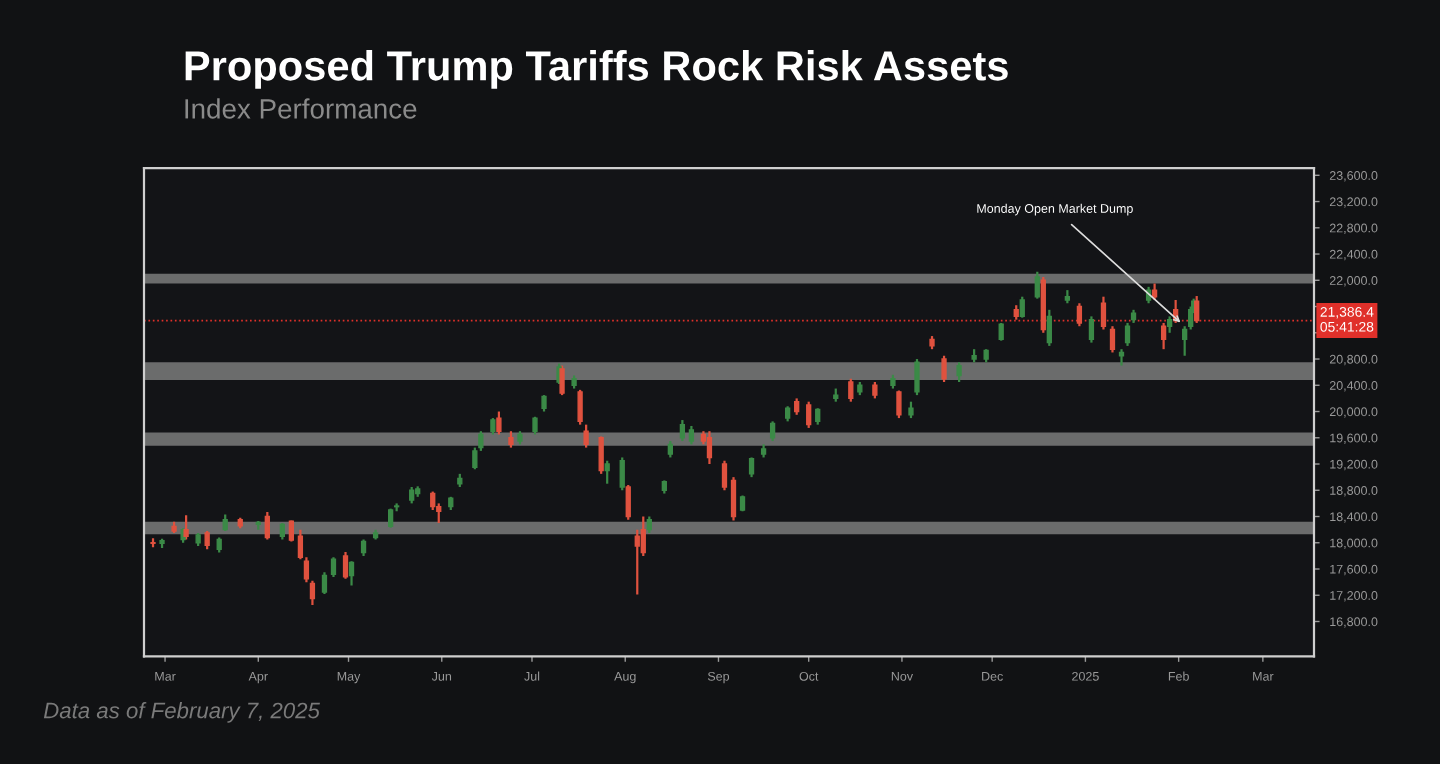 The image size is (1440, 764). Describe the element at coordinates (181, 712) in the screenshot. I see `text: Data as of February 7, 2025` at that location.